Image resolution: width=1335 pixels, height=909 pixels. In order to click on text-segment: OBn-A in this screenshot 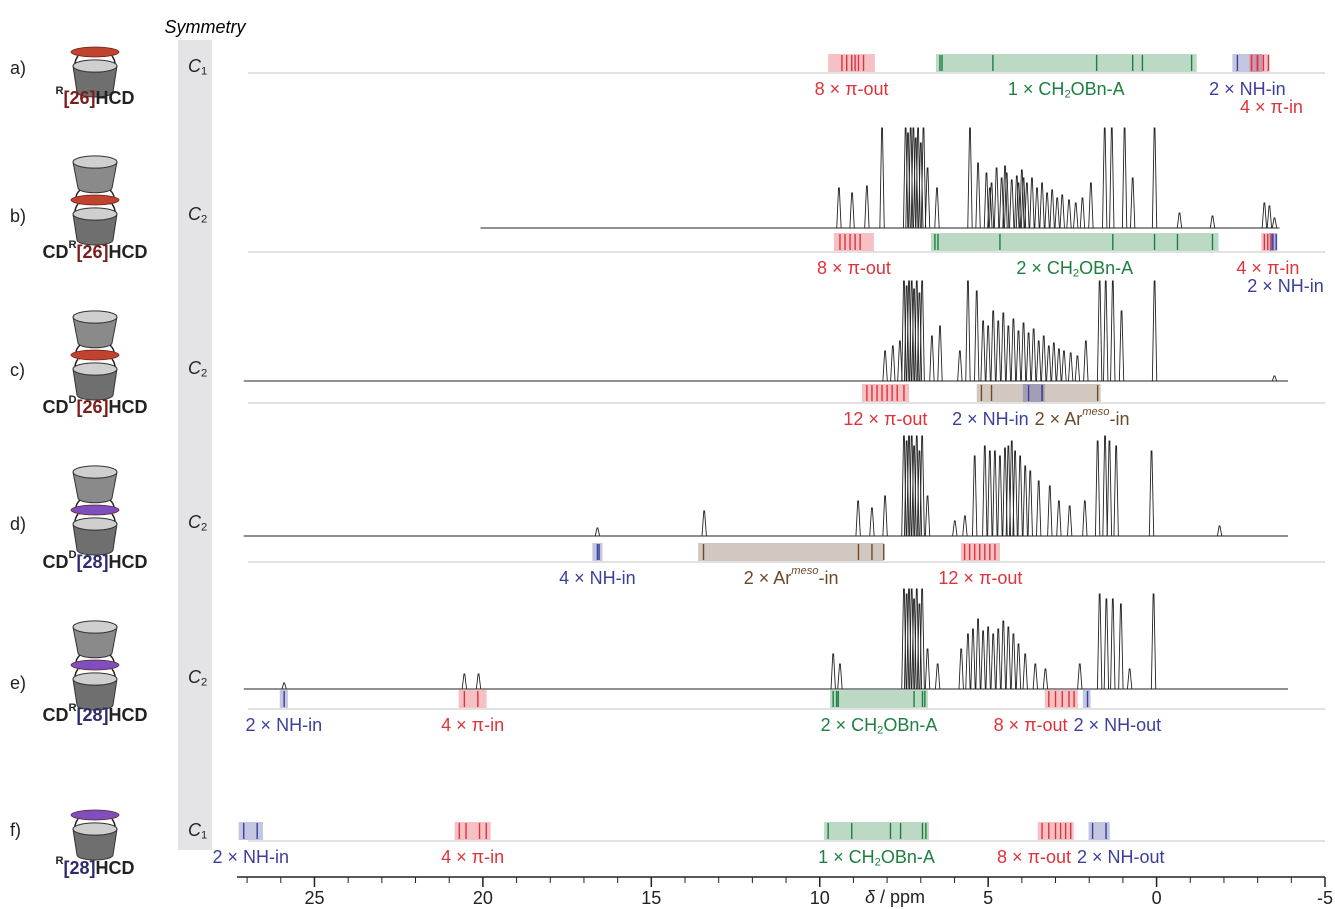, I will do `click(908, 857)`.